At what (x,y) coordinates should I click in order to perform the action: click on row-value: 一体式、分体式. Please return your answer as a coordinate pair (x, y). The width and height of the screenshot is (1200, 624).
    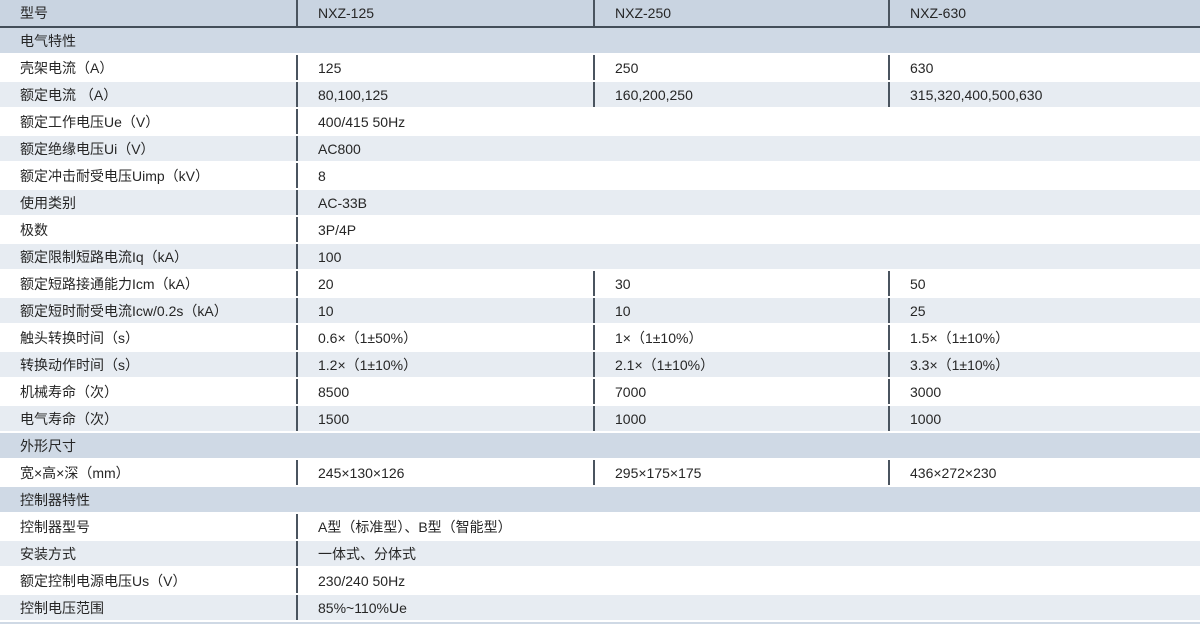
    Looking at the image, I should click on (748, 553).